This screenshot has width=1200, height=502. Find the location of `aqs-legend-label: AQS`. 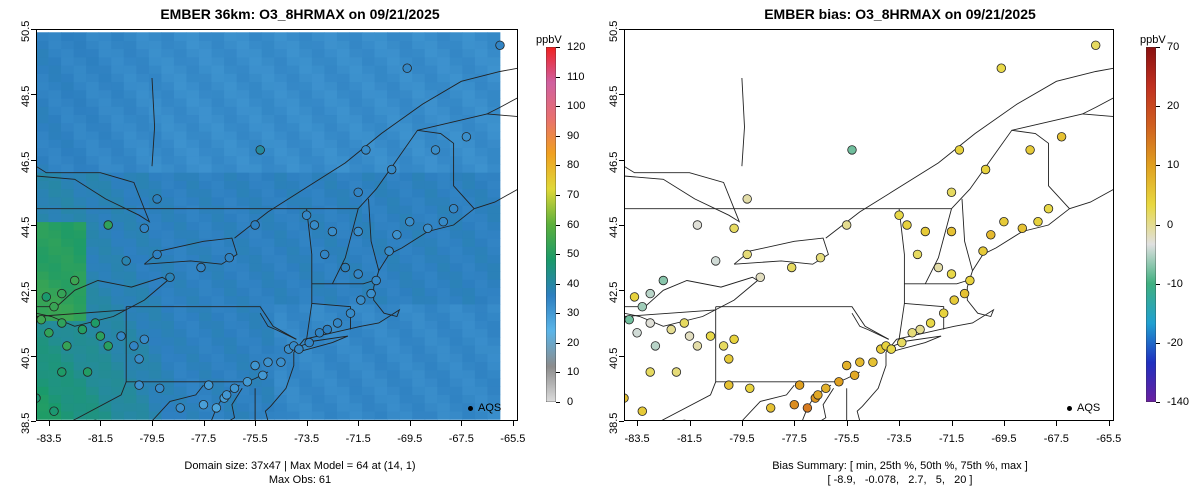

aqs-legend-label: AQS is located at coordinates (1089, 408).